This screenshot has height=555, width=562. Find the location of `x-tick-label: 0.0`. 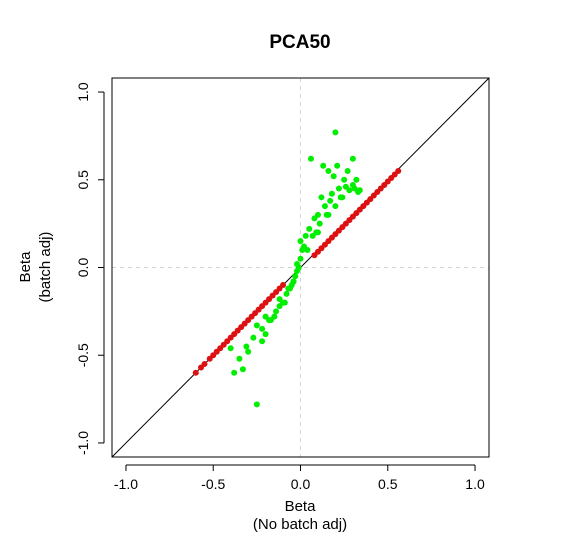

x-tick-label: 0.0 is located at coordinates (301, 484).